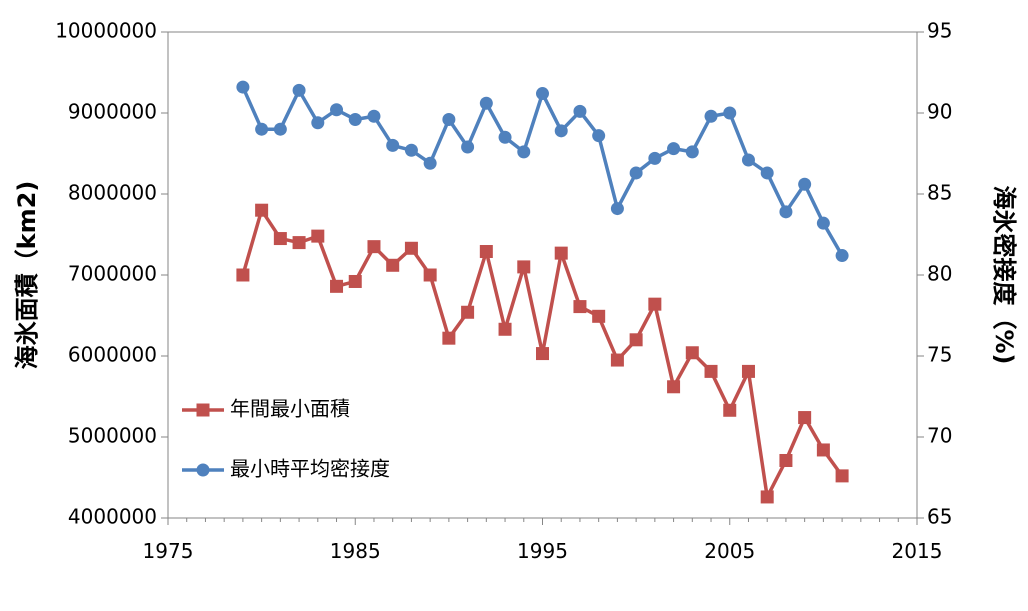 This screenshot has width=1028, height=611. Describe the element at coordinates (112, 355) in the screenshot. I see `y-left-tick-label: 6000000` at that location.